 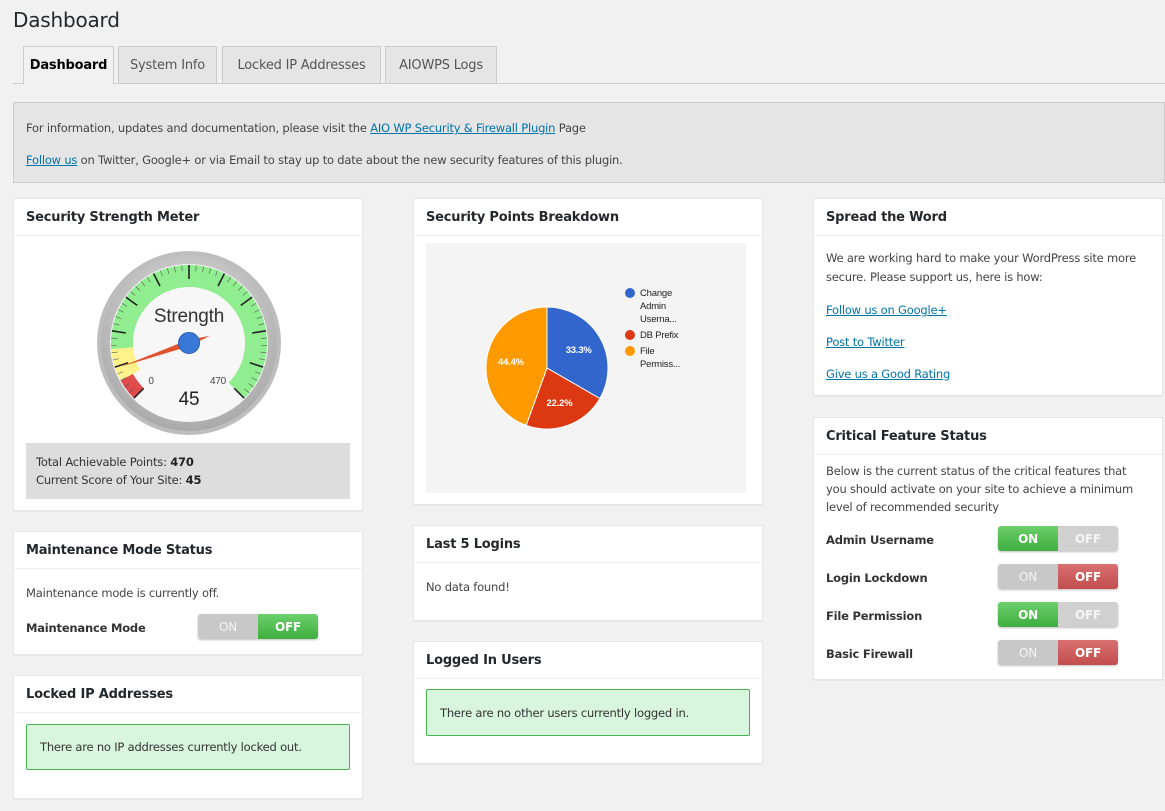 I want to click on feature-label-admin-username: Admin Username, so click(x=880, y=540).